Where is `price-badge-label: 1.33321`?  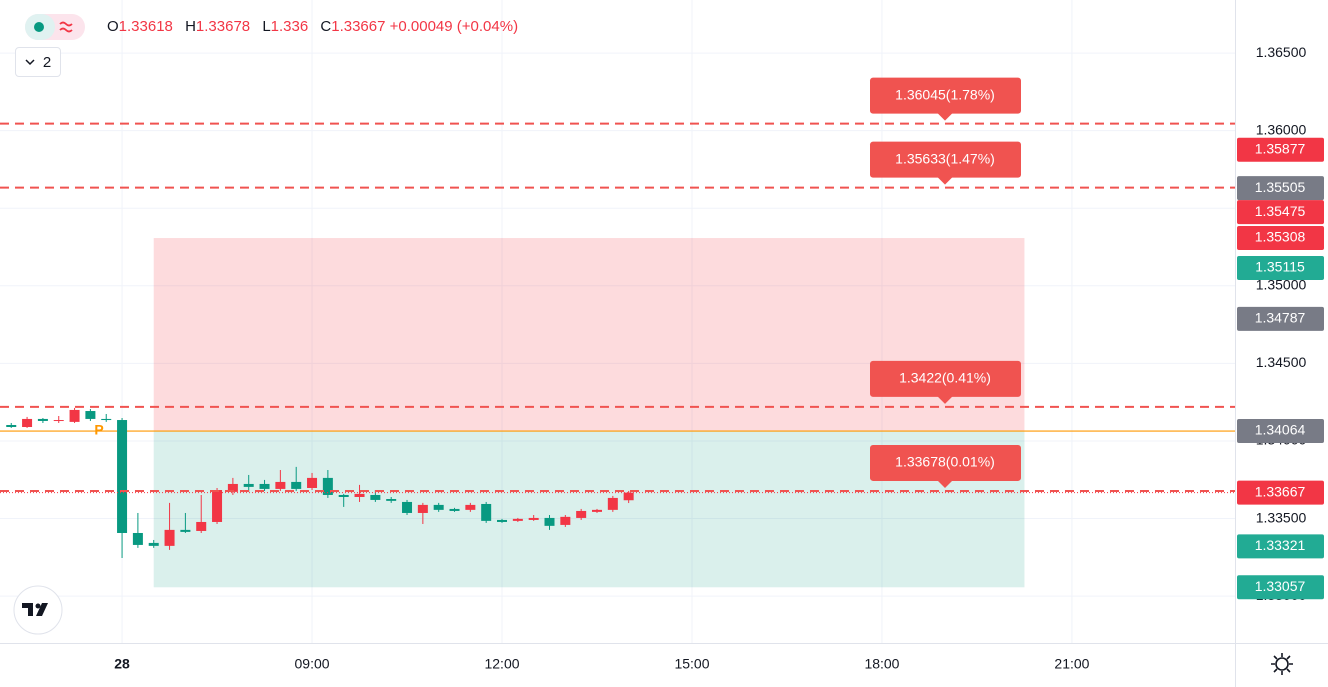
price-badge-label: 1.33321 is located at coordinates (1280, 545).